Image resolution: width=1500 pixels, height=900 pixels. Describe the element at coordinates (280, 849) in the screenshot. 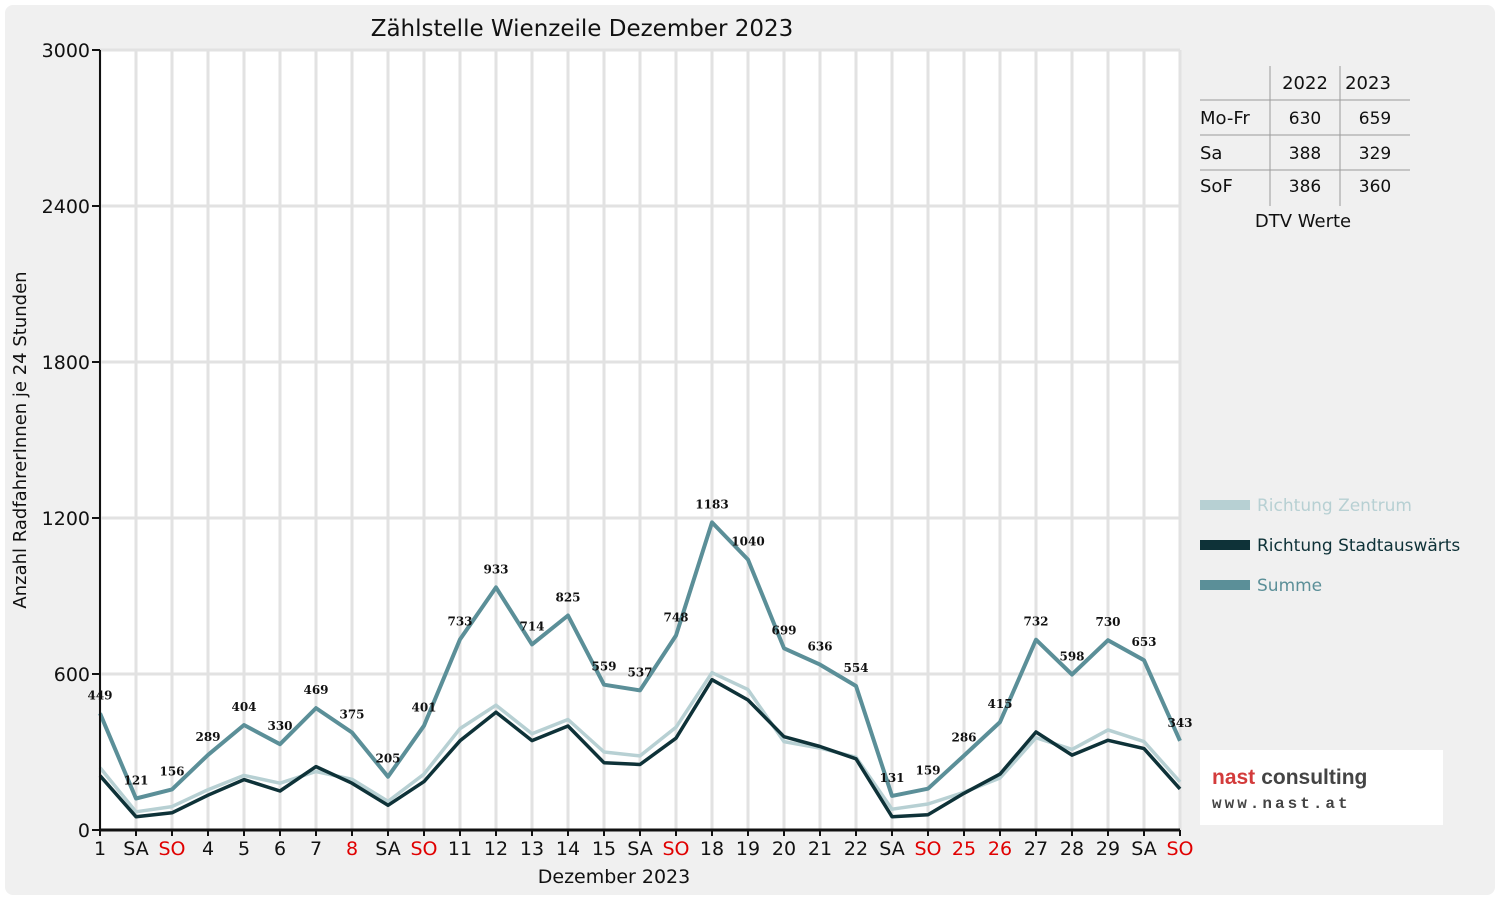

I see `x-tick-label: 6` at that location.